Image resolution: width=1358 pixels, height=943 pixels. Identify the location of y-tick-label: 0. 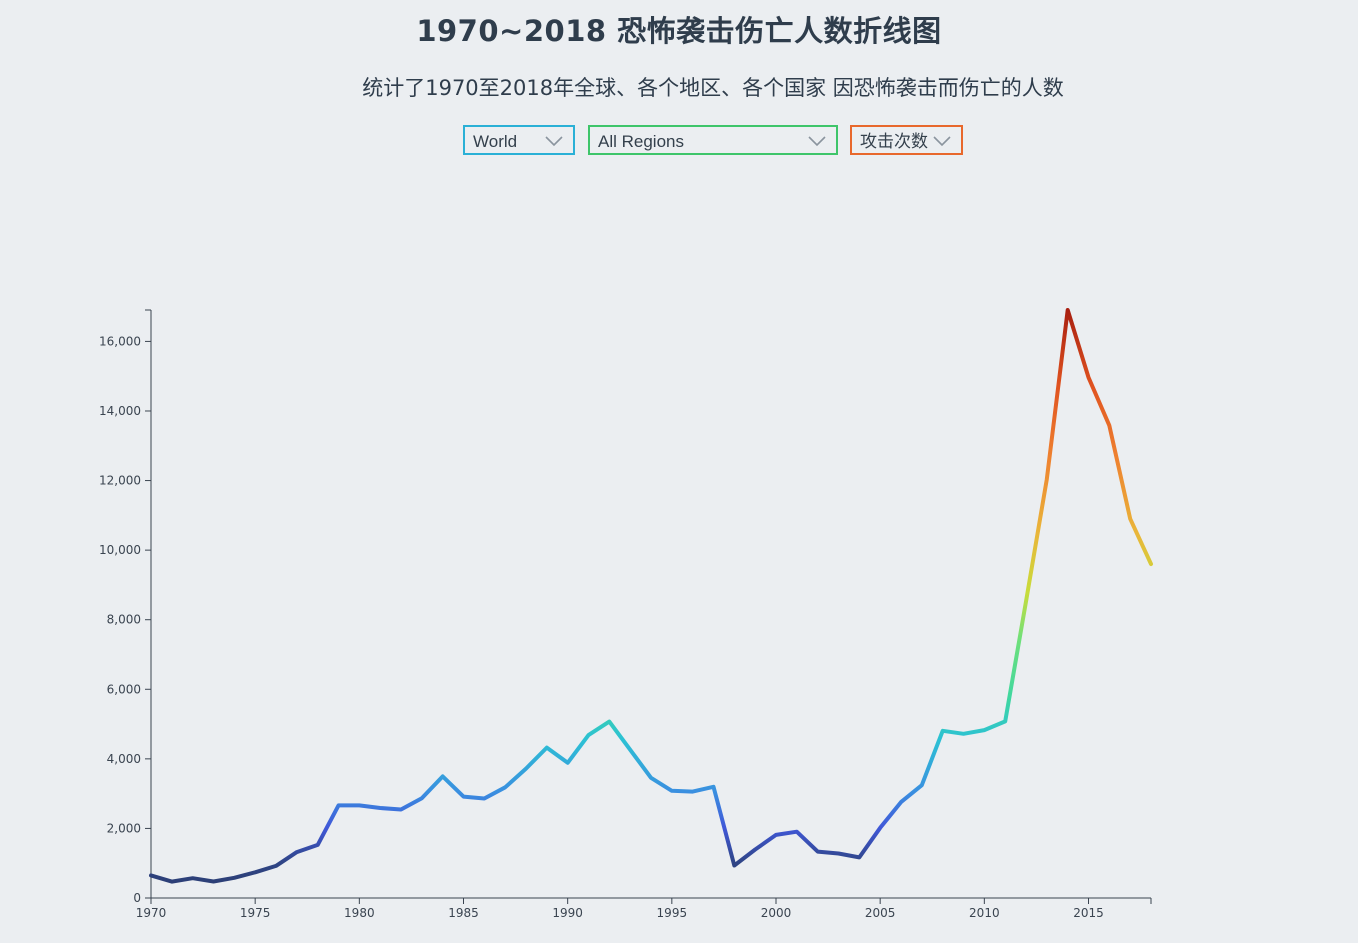
(137, 898).